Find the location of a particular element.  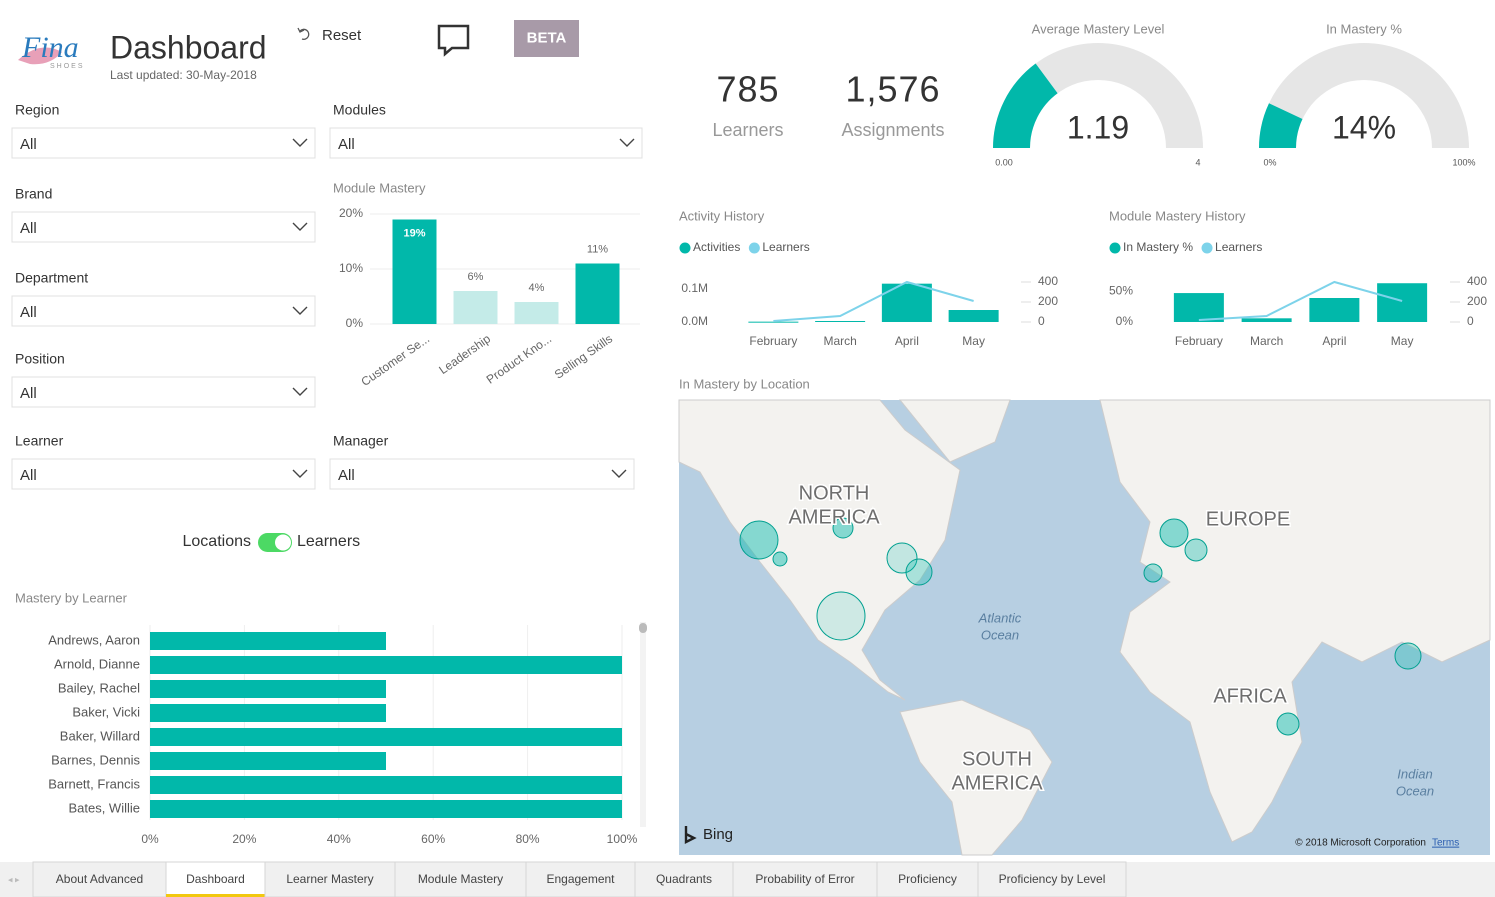

x-tick-label: February is located at coordinates (773, 341).